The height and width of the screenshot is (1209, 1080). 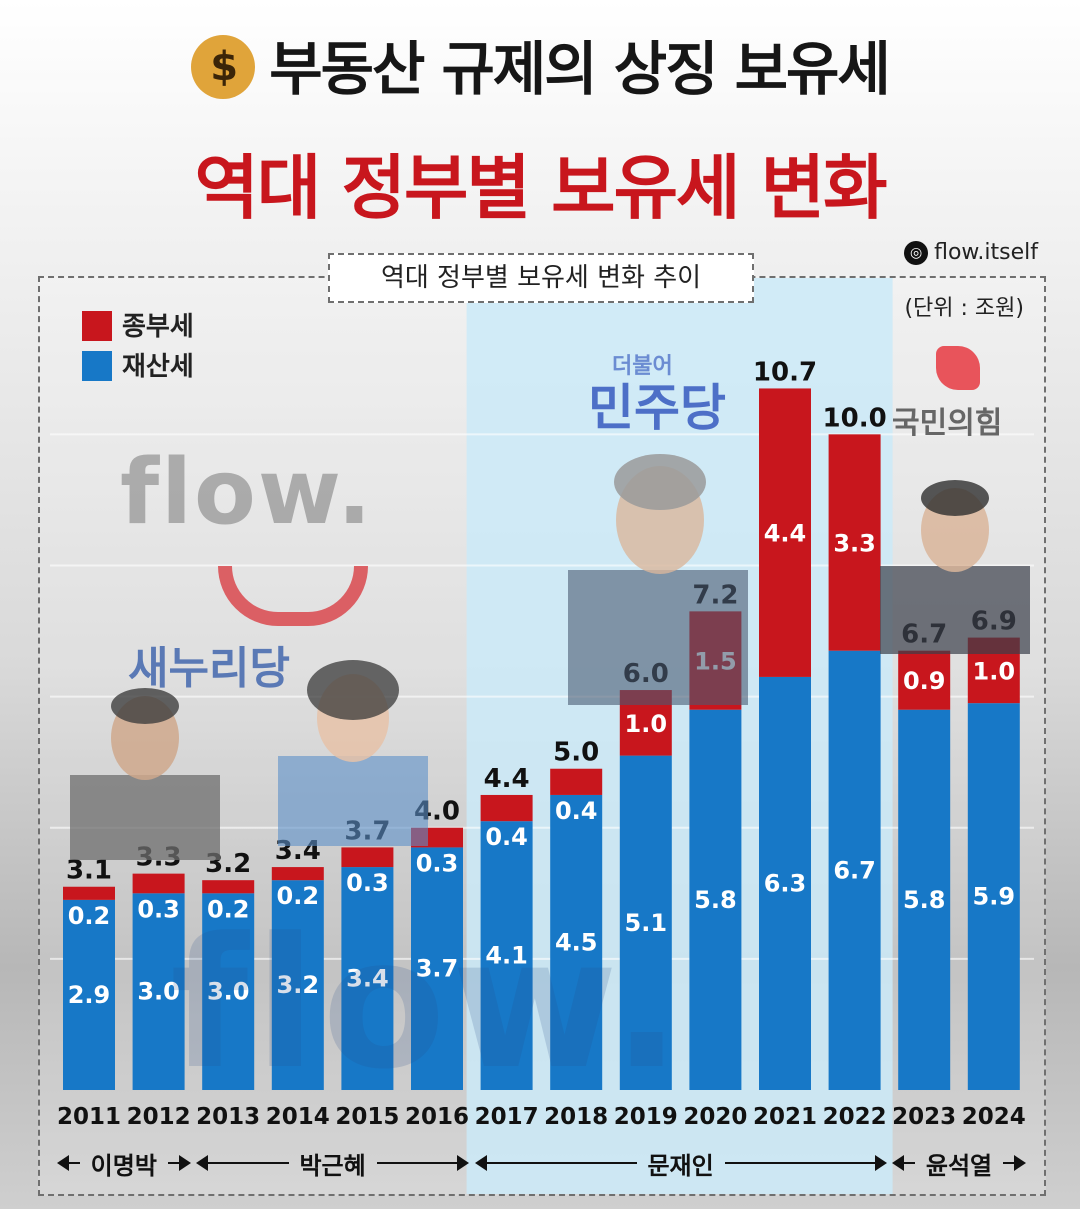 I want to click on year-tick-label: 2023, so click(x=924, y=1117).